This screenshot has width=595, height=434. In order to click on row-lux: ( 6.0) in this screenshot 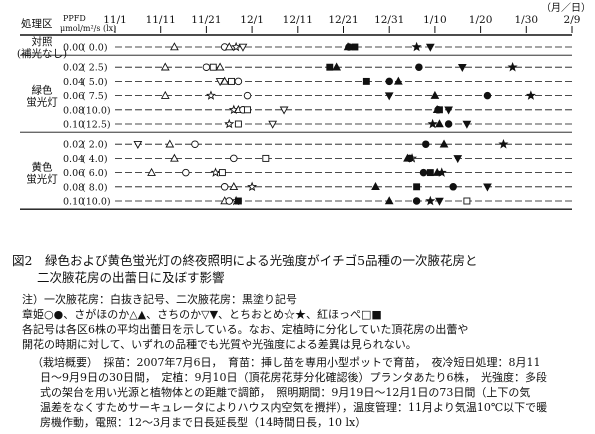, I will do `click(95, 173)`.